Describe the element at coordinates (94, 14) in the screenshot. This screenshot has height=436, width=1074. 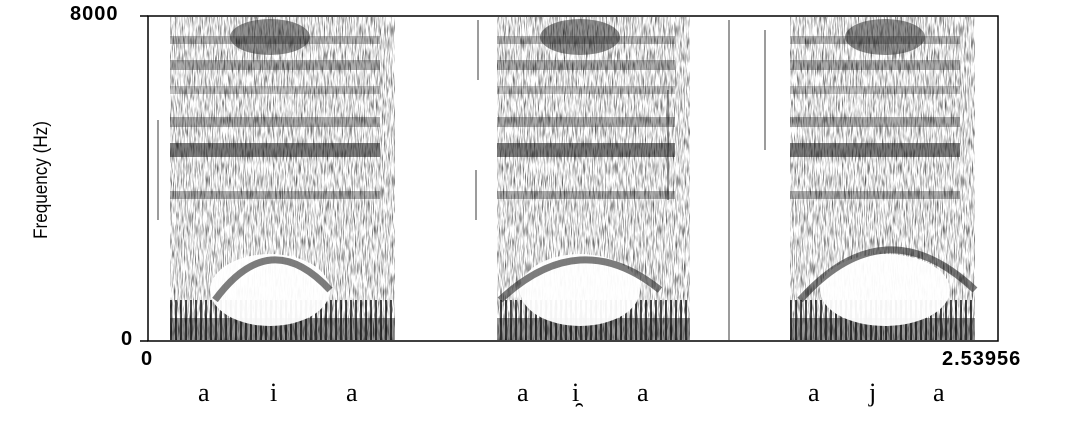
I see `y-max-tick: 8000` at that location.